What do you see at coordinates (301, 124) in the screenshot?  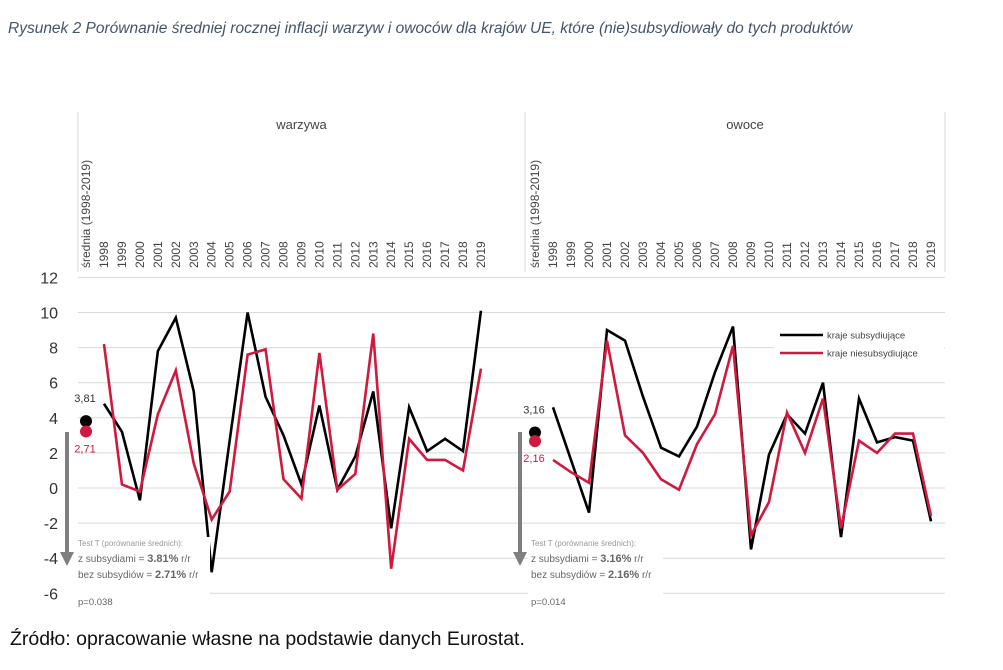 I see `panel-title: warzywa` at bounding box center [301, 124].